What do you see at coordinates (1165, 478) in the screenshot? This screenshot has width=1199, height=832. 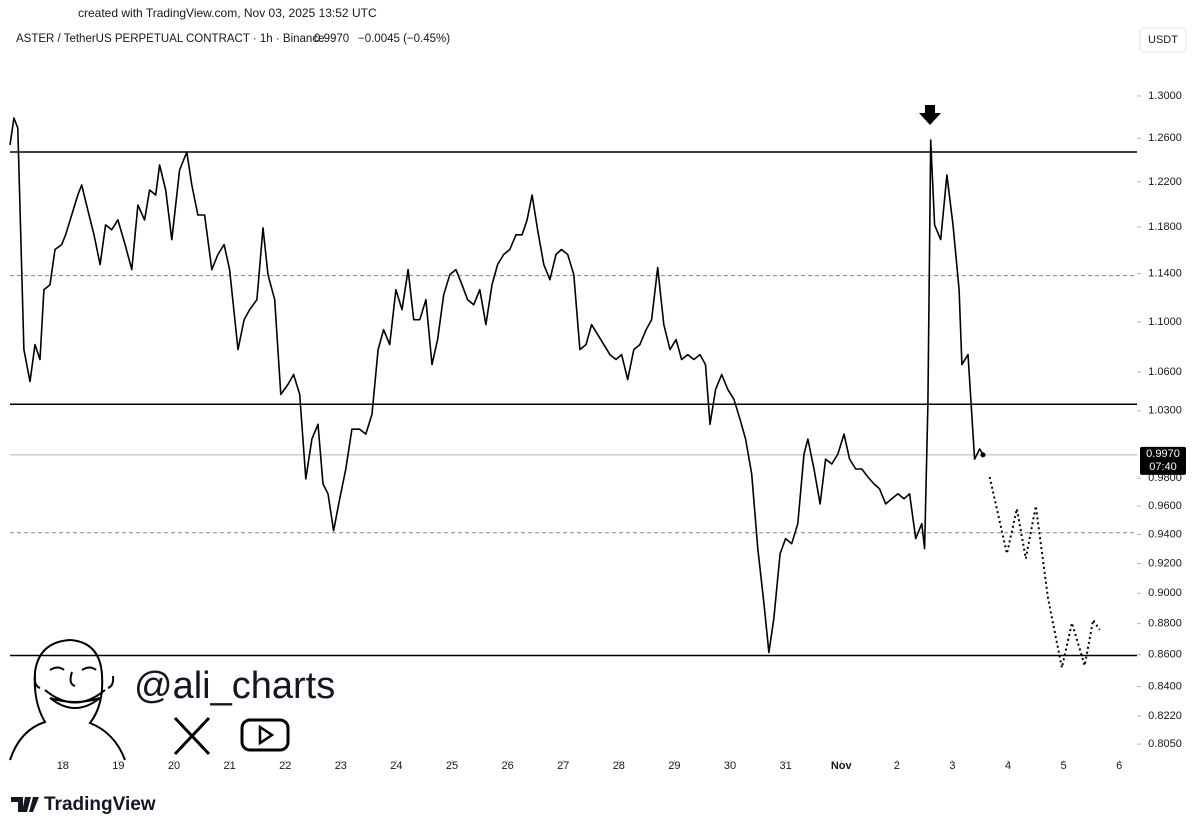 I see `y-tick-label: 0.9800` at bounding box center [1165, 478].